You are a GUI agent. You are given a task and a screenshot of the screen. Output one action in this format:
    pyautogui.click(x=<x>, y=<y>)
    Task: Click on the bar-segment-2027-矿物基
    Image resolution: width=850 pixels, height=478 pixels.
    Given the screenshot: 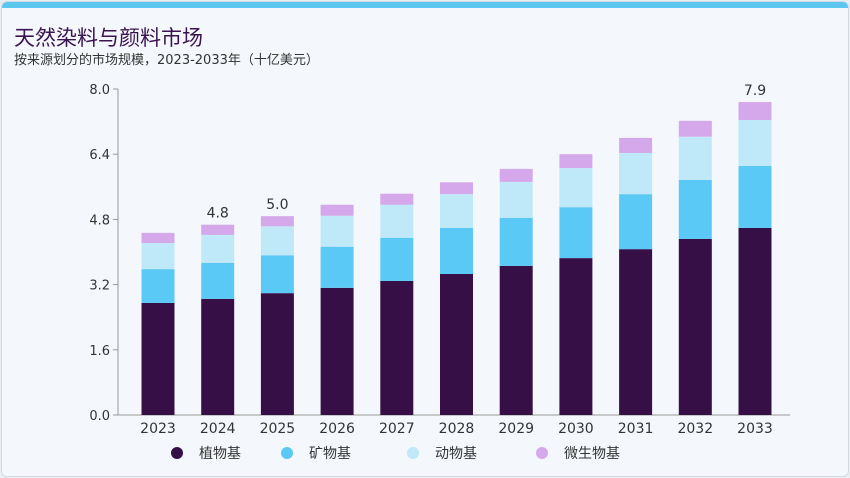 What is the action you would take?
    pyautogui.click(x=397, y=259)
    